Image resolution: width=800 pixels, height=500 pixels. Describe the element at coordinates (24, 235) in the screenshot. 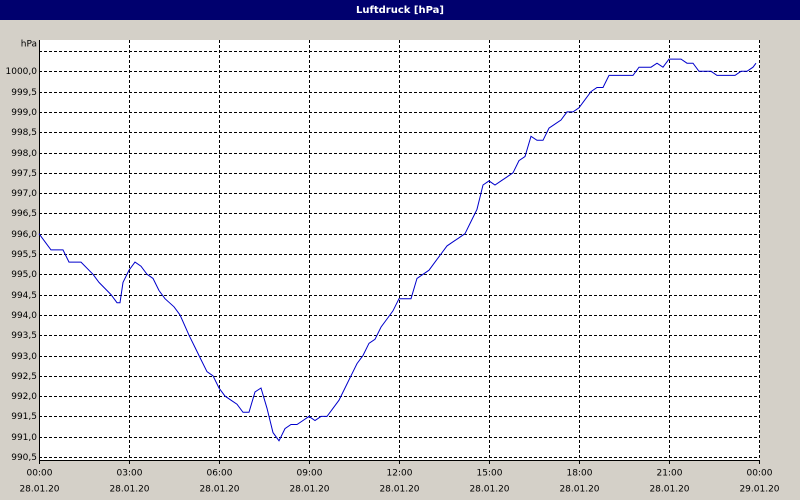

I see `y-tick-label: 996,0` at that location.